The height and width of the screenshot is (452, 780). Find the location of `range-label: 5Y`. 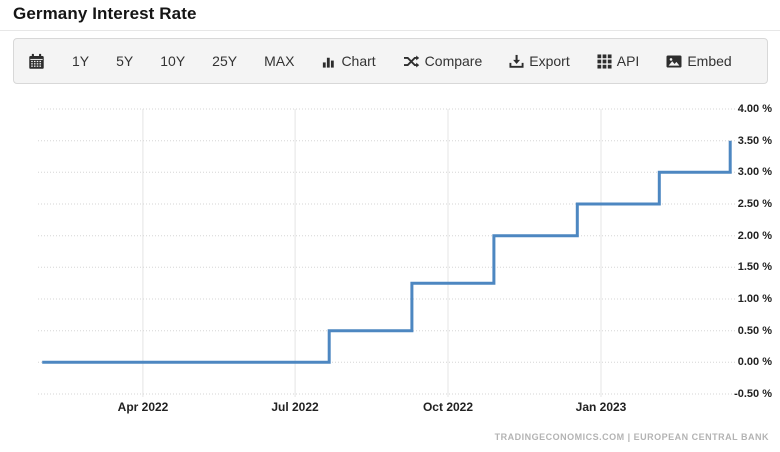

range-label: 5Y is located at coordinates (125, 61).